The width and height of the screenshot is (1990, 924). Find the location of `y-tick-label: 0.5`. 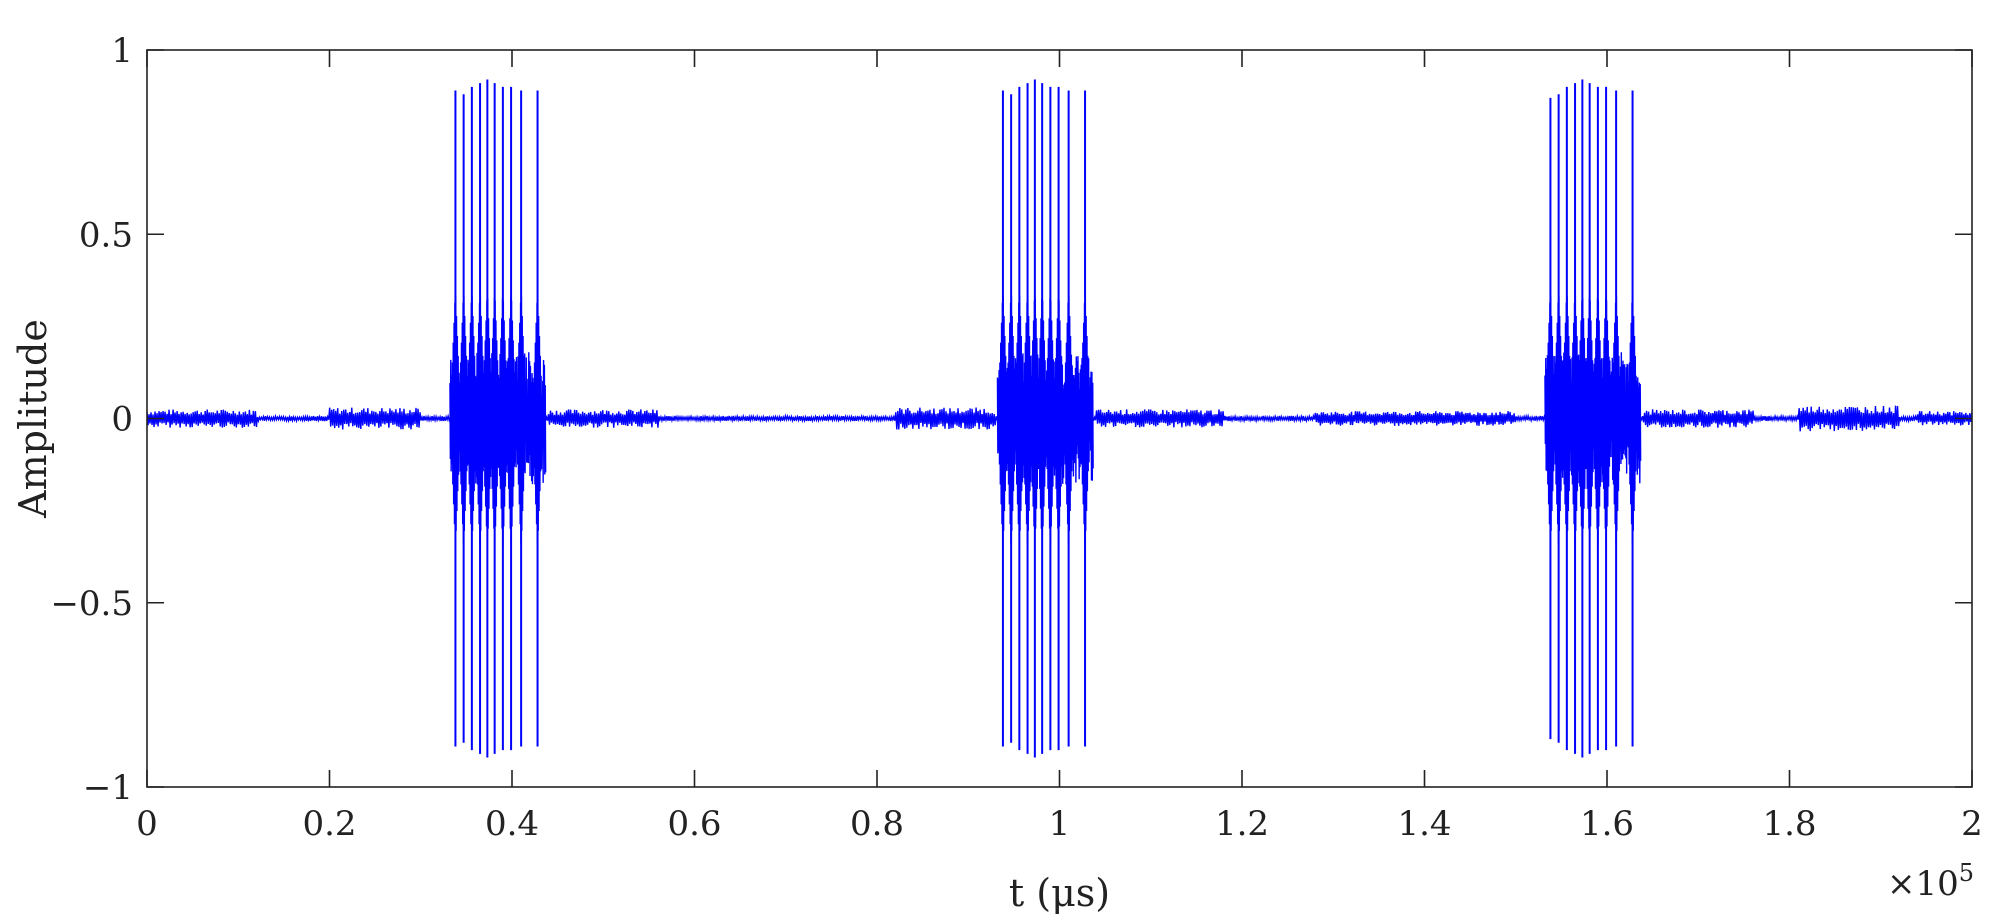

y-tick-label: 0.5 is located at coordinates (106, 235).